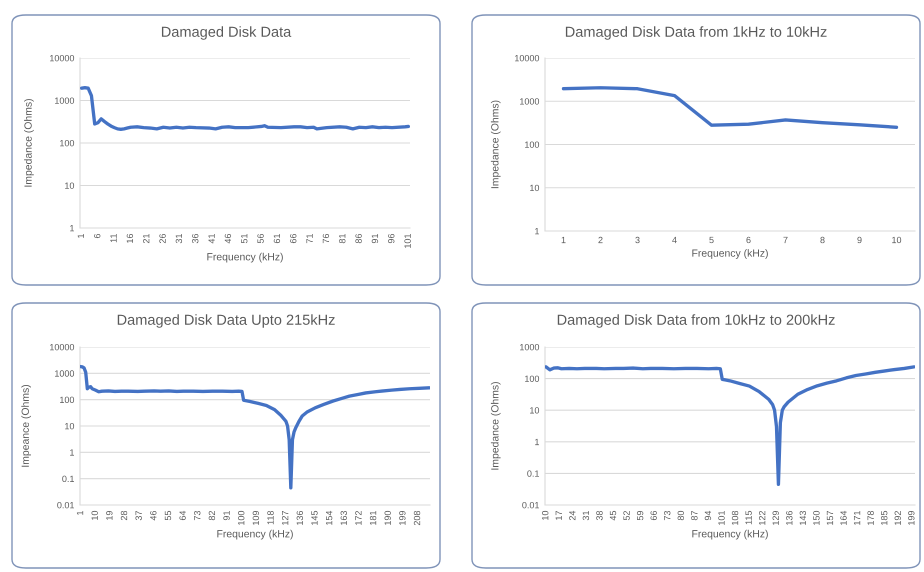 The width and height of the screenshot is (924, 572). What do you see at coordinates (417, 518) in the screenshot?
I see `x-tick-label: 208` at bounding box center [417, 518].